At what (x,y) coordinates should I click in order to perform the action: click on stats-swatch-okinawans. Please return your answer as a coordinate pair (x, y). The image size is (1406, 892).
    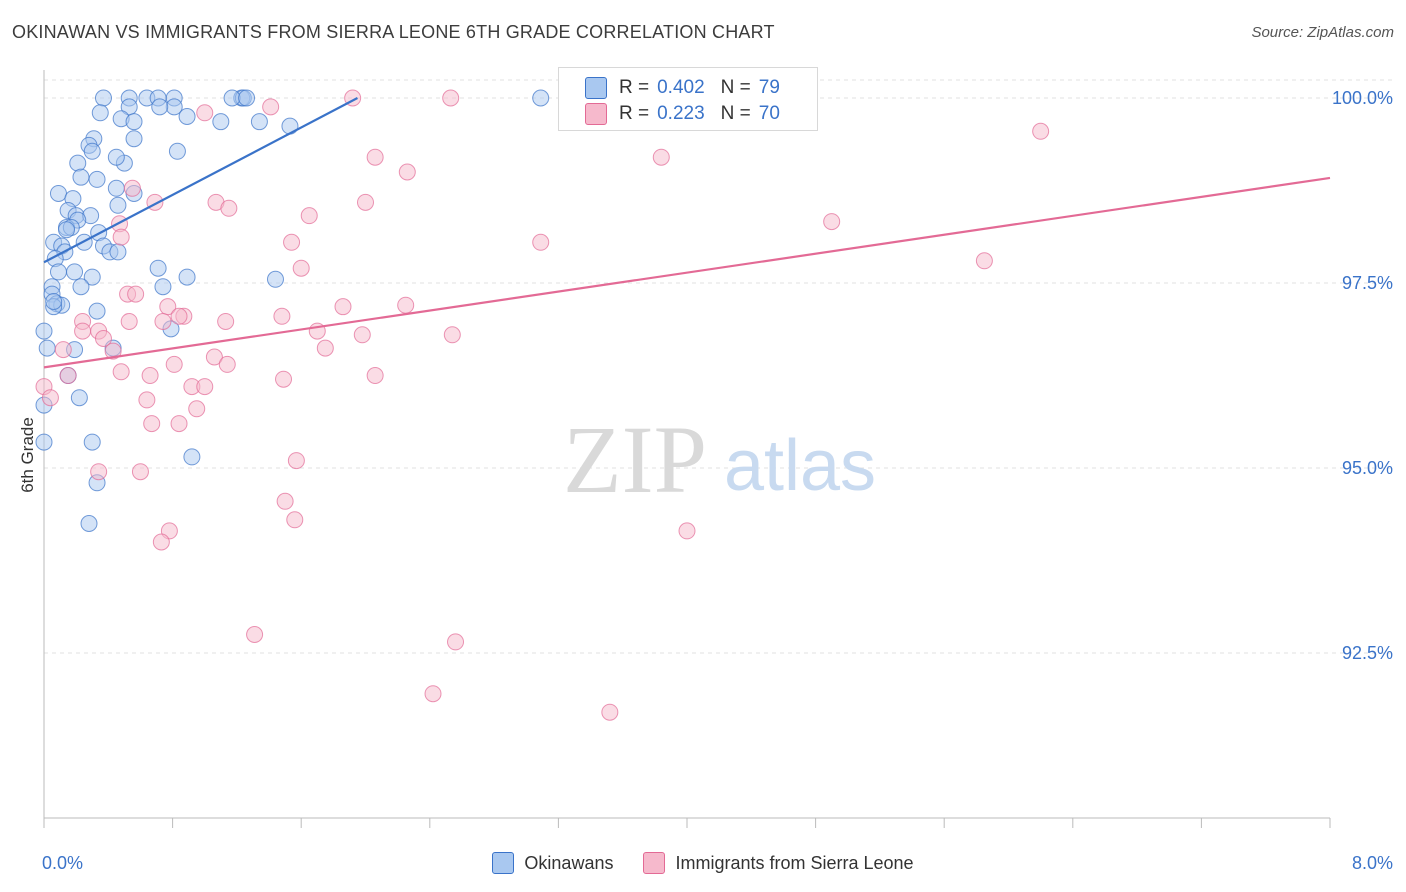
    Looking at the image, I should click on (596, 88).